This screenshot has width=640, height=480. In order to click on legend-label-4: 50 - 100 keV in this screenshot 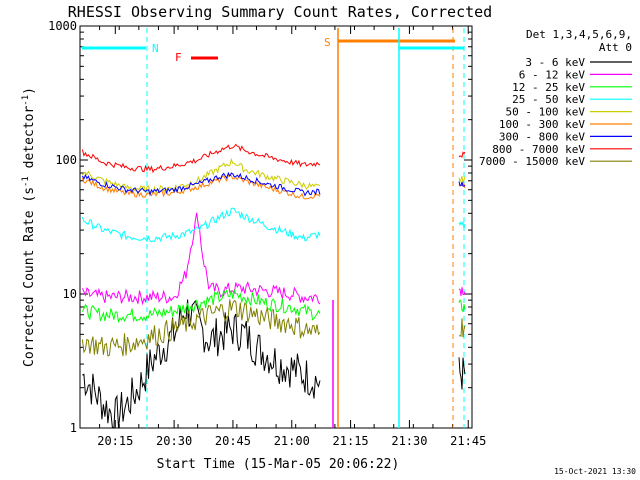, I will do `click(546, 112)`.